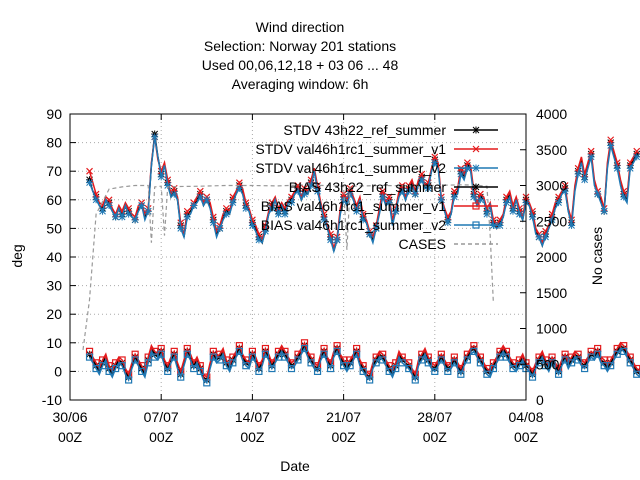 Image resolution: width=640 pixels, height=480 pixels. I want to click on legend-label: BIAS 43h22_ref_summer, so click(368, 187).